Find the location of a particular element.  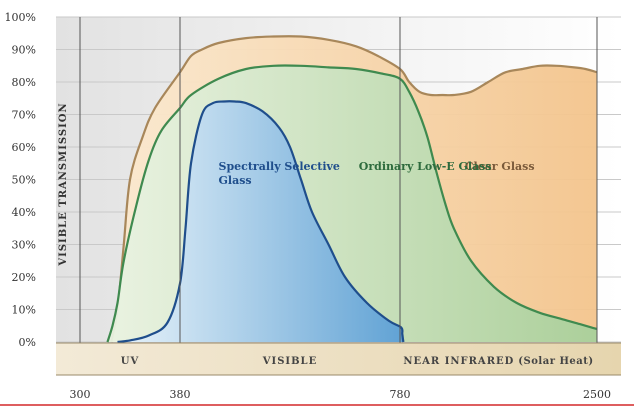

series-label-line: Spectrally Selective is located at coordinates (279, 166).